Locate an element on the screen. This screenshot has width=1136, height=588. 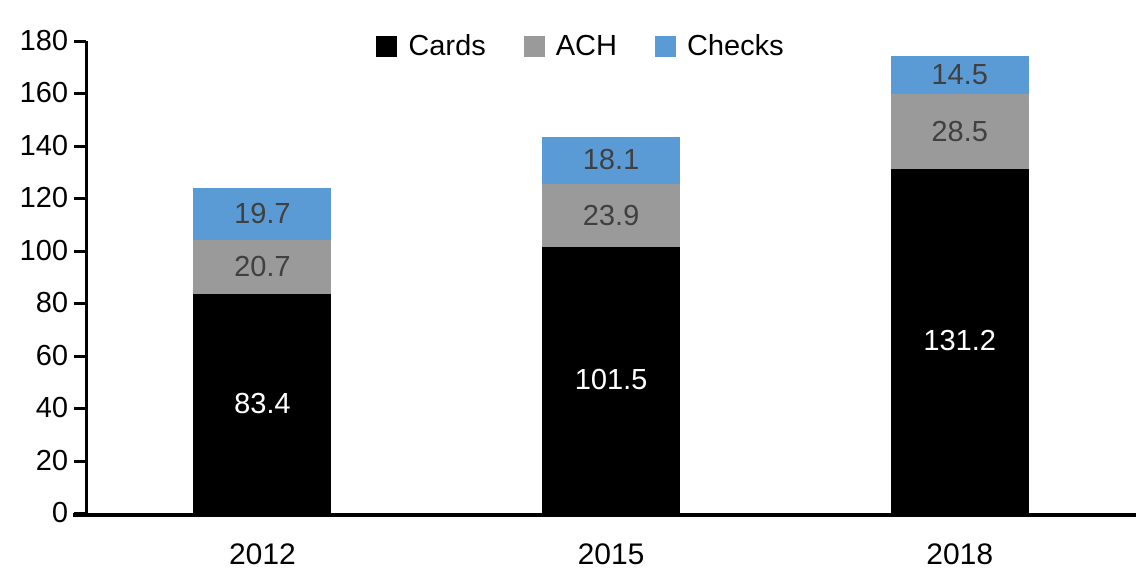
legend-label-checks: Checks is located at coordinates (735, 46).